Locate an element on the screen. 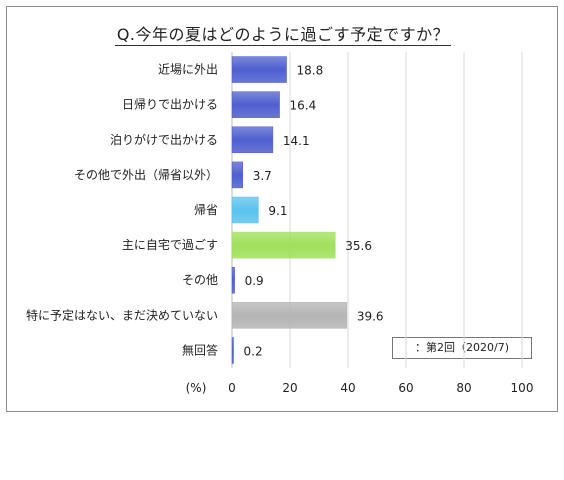 This screenshot has height=480, width=564. category-label: 泊りがけで出かける is located at coordinates (164, 139).